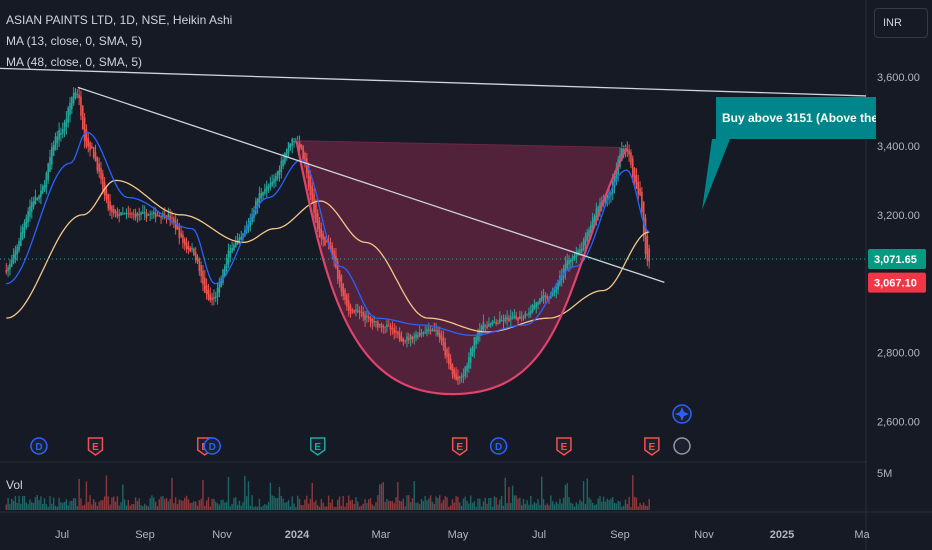  Describe the element at coordinates (796, 118) in the screenshot. I see `annotation-callout: Buy above 3151 (Above the` at that location.